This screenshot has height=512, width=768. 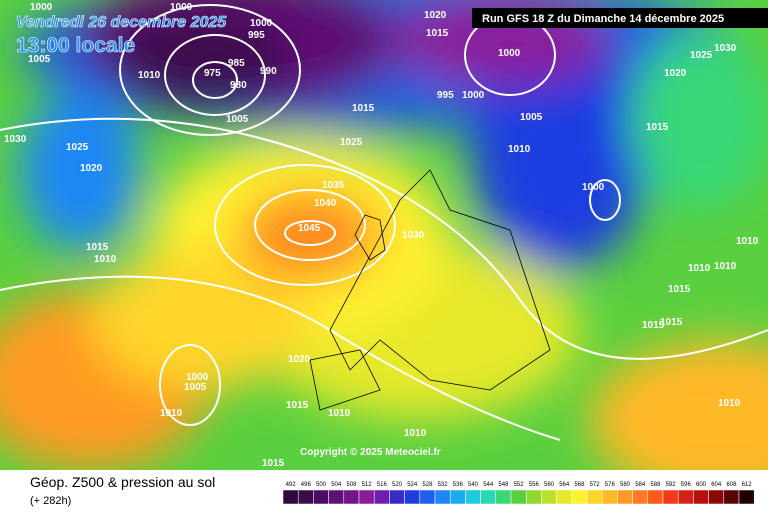 I want to click on forecast-date: Vendredi 26 decembre 2025, so click(x=121, y=22).